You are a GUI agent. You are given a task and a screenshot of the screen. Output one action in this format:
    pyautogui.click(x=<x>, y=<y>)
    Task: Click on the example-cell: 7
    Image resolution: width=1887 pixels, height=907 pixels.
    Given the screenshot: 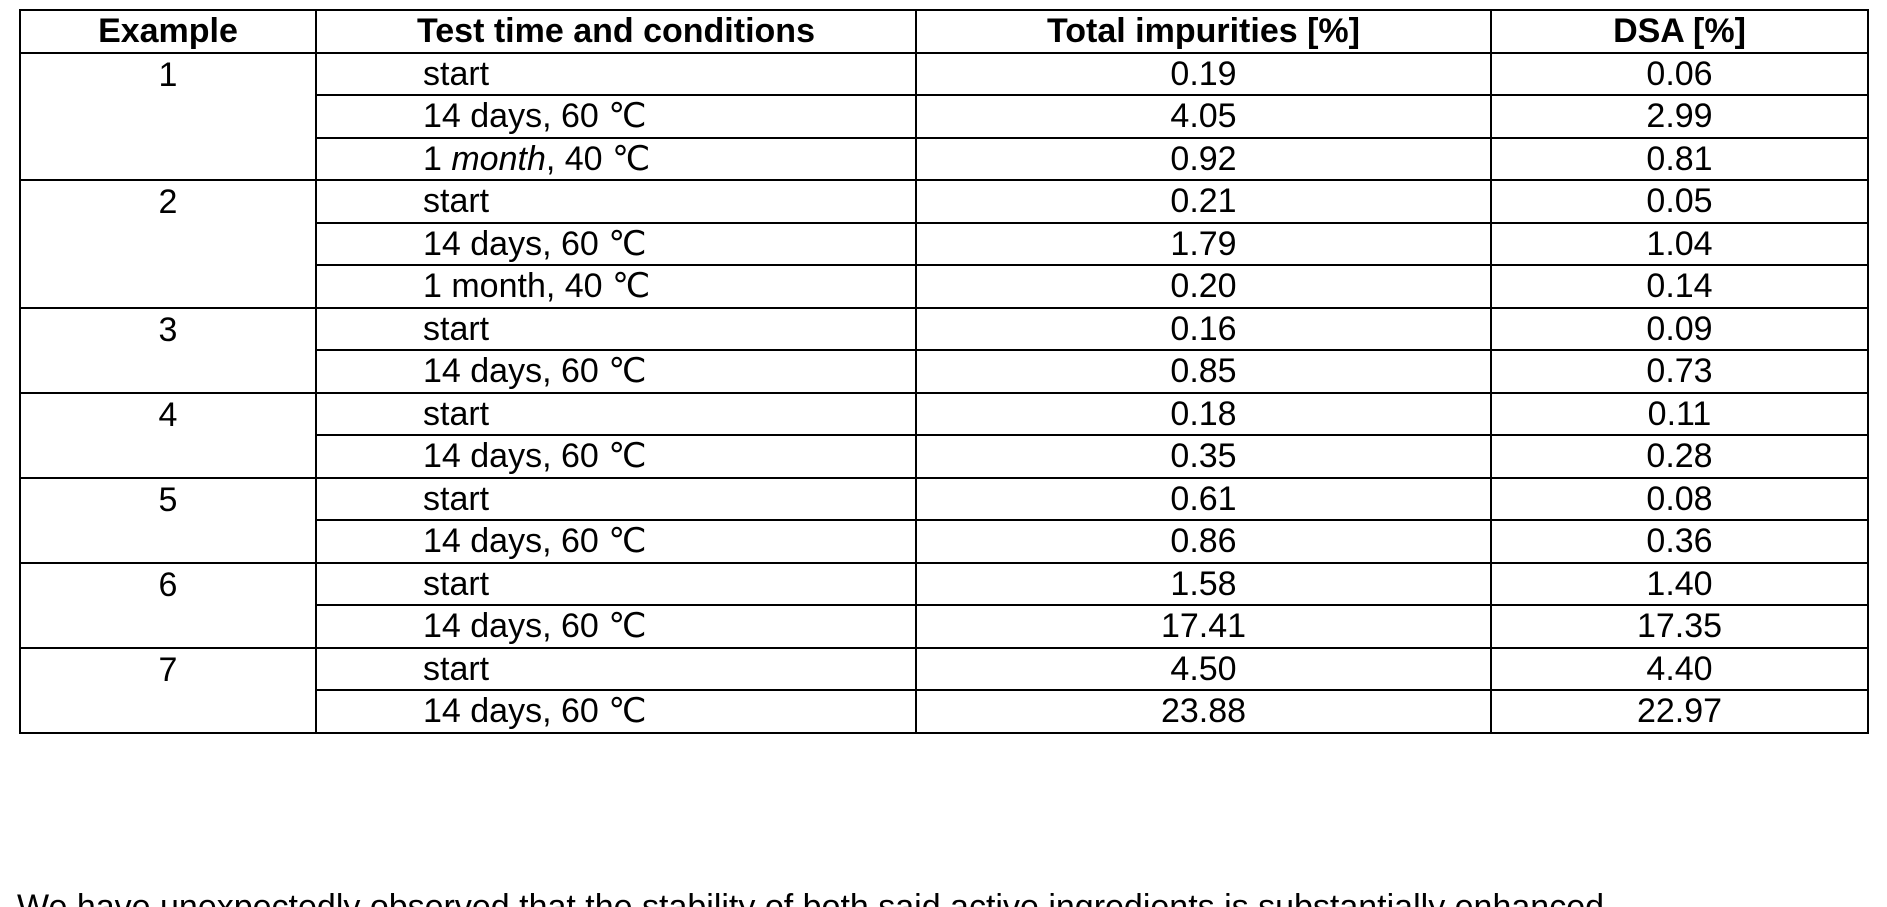 What is the action you would take?
    pyautogui.click(x=168, y=669)
    